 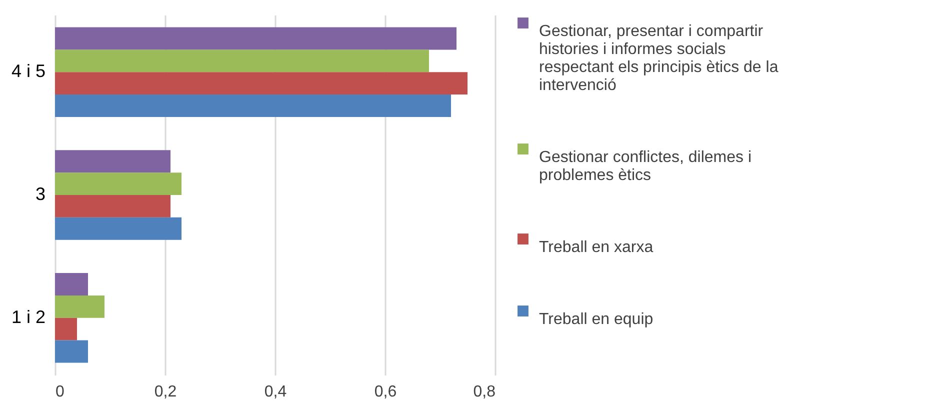 I want to click on x-tick-label: 0,8, so click(x=484, y=392).